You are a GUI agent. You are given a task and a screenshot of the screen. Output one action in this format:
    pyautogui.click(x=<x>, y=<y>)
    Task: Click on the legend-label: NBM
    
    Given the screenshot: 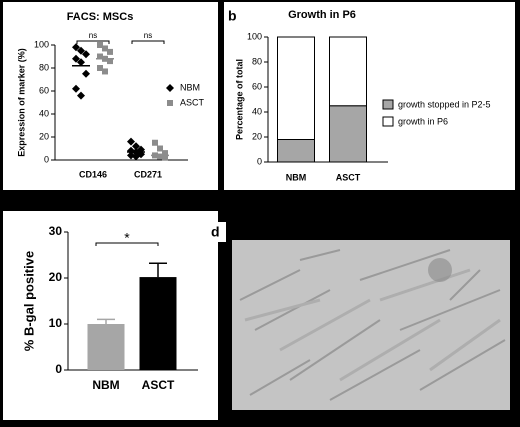 What is the action you would take?
    pyautogui.click(x=190, y=87)
    